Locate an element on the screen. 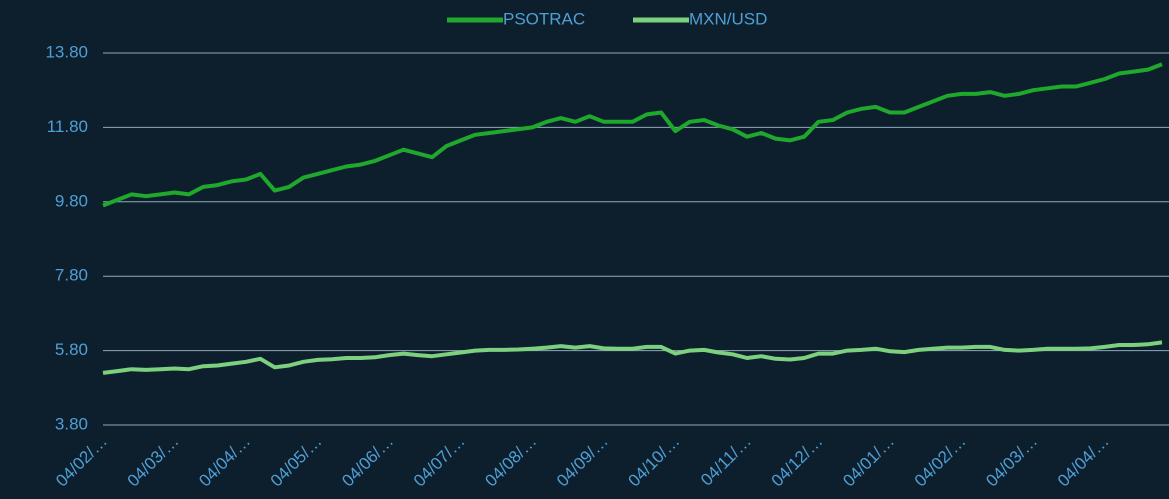 This screenshot has height=499, width=1169. y-tick-label: 13.80 is located at coordinates (66, 51).